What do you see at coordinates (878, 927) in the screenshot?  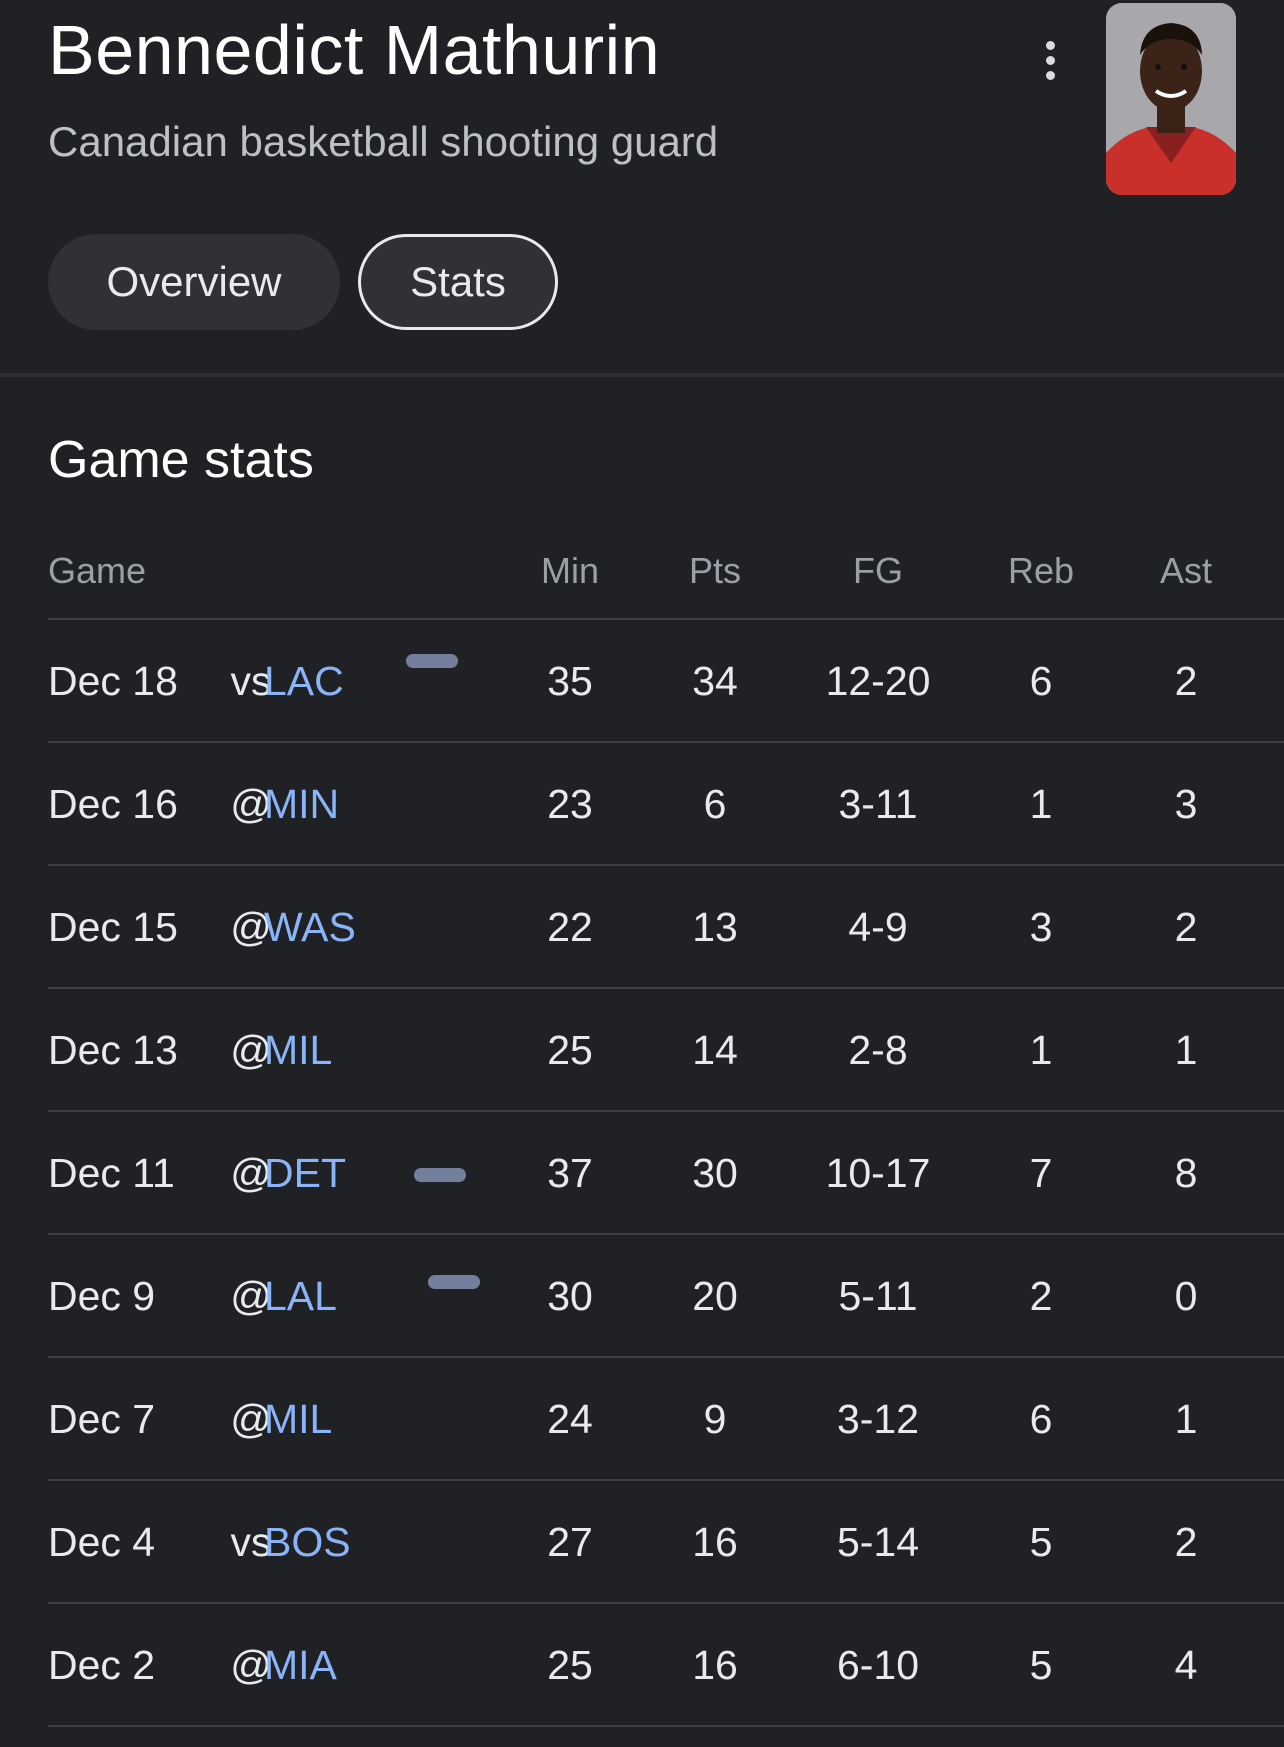 I see `field-goals-value: 4-9` at bounding box center [878, 927].